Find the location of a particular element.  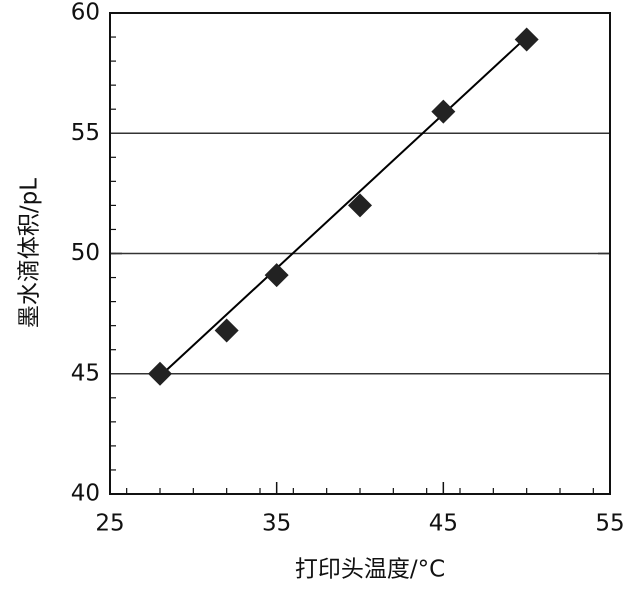

x-tick-label: 45 is located at coordinates (443, 524).